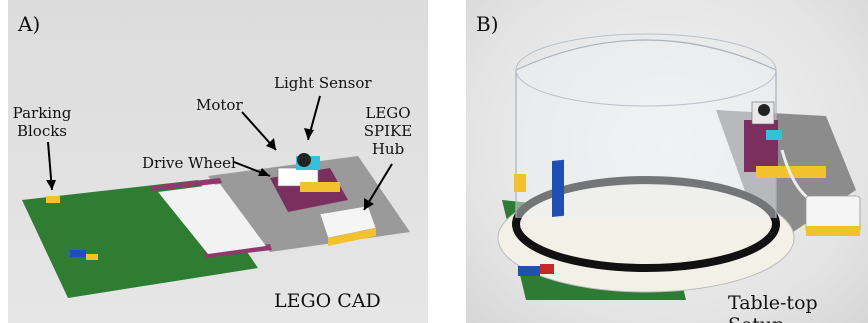 This screenshot has width=868, height=323. I want to click on motor-annotation: Motor, so click(219, 105).